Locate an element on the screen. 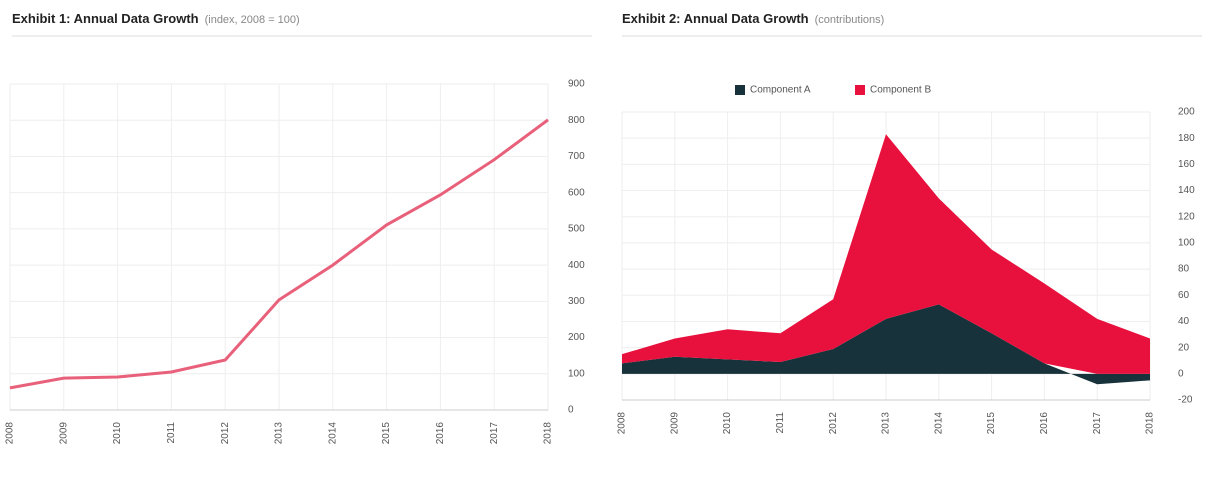 This screenshot has height=477, width=1212. y-tick-label: 500 is located at coordinates (576, 229).